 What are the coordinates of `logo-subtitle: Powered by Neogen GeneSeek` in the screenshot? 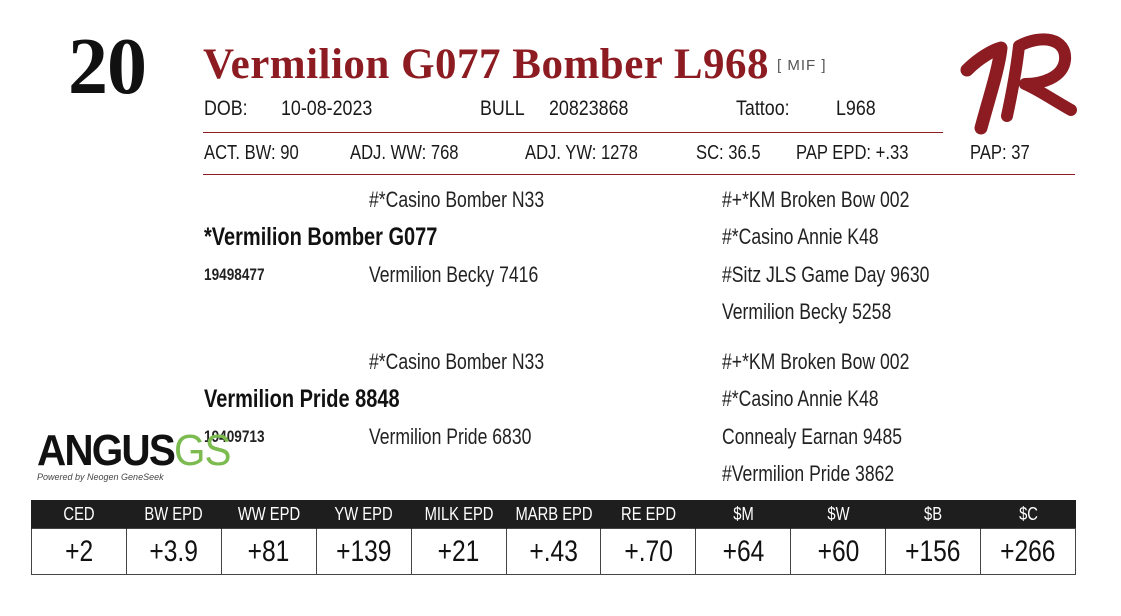 It's located at (100, 477).